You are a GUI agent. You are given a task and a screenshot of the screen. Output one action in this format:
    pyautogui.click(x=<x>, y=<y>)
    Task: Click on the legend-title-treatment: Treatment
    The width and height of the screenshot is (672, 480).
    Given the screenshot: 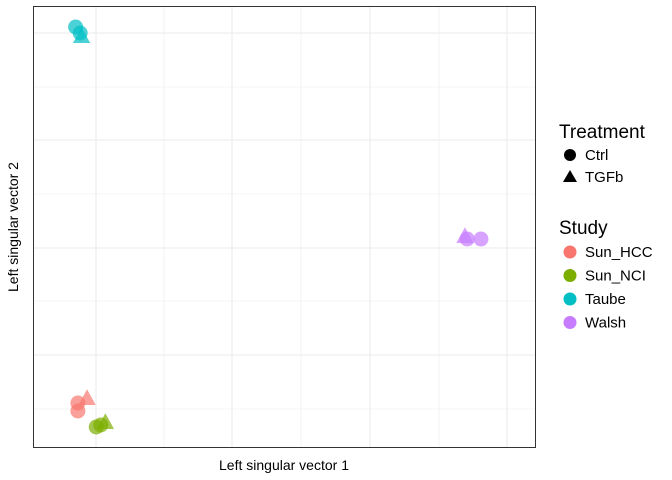 What is the action you would take?
    pyautogui.click(x=602, y=132)
    